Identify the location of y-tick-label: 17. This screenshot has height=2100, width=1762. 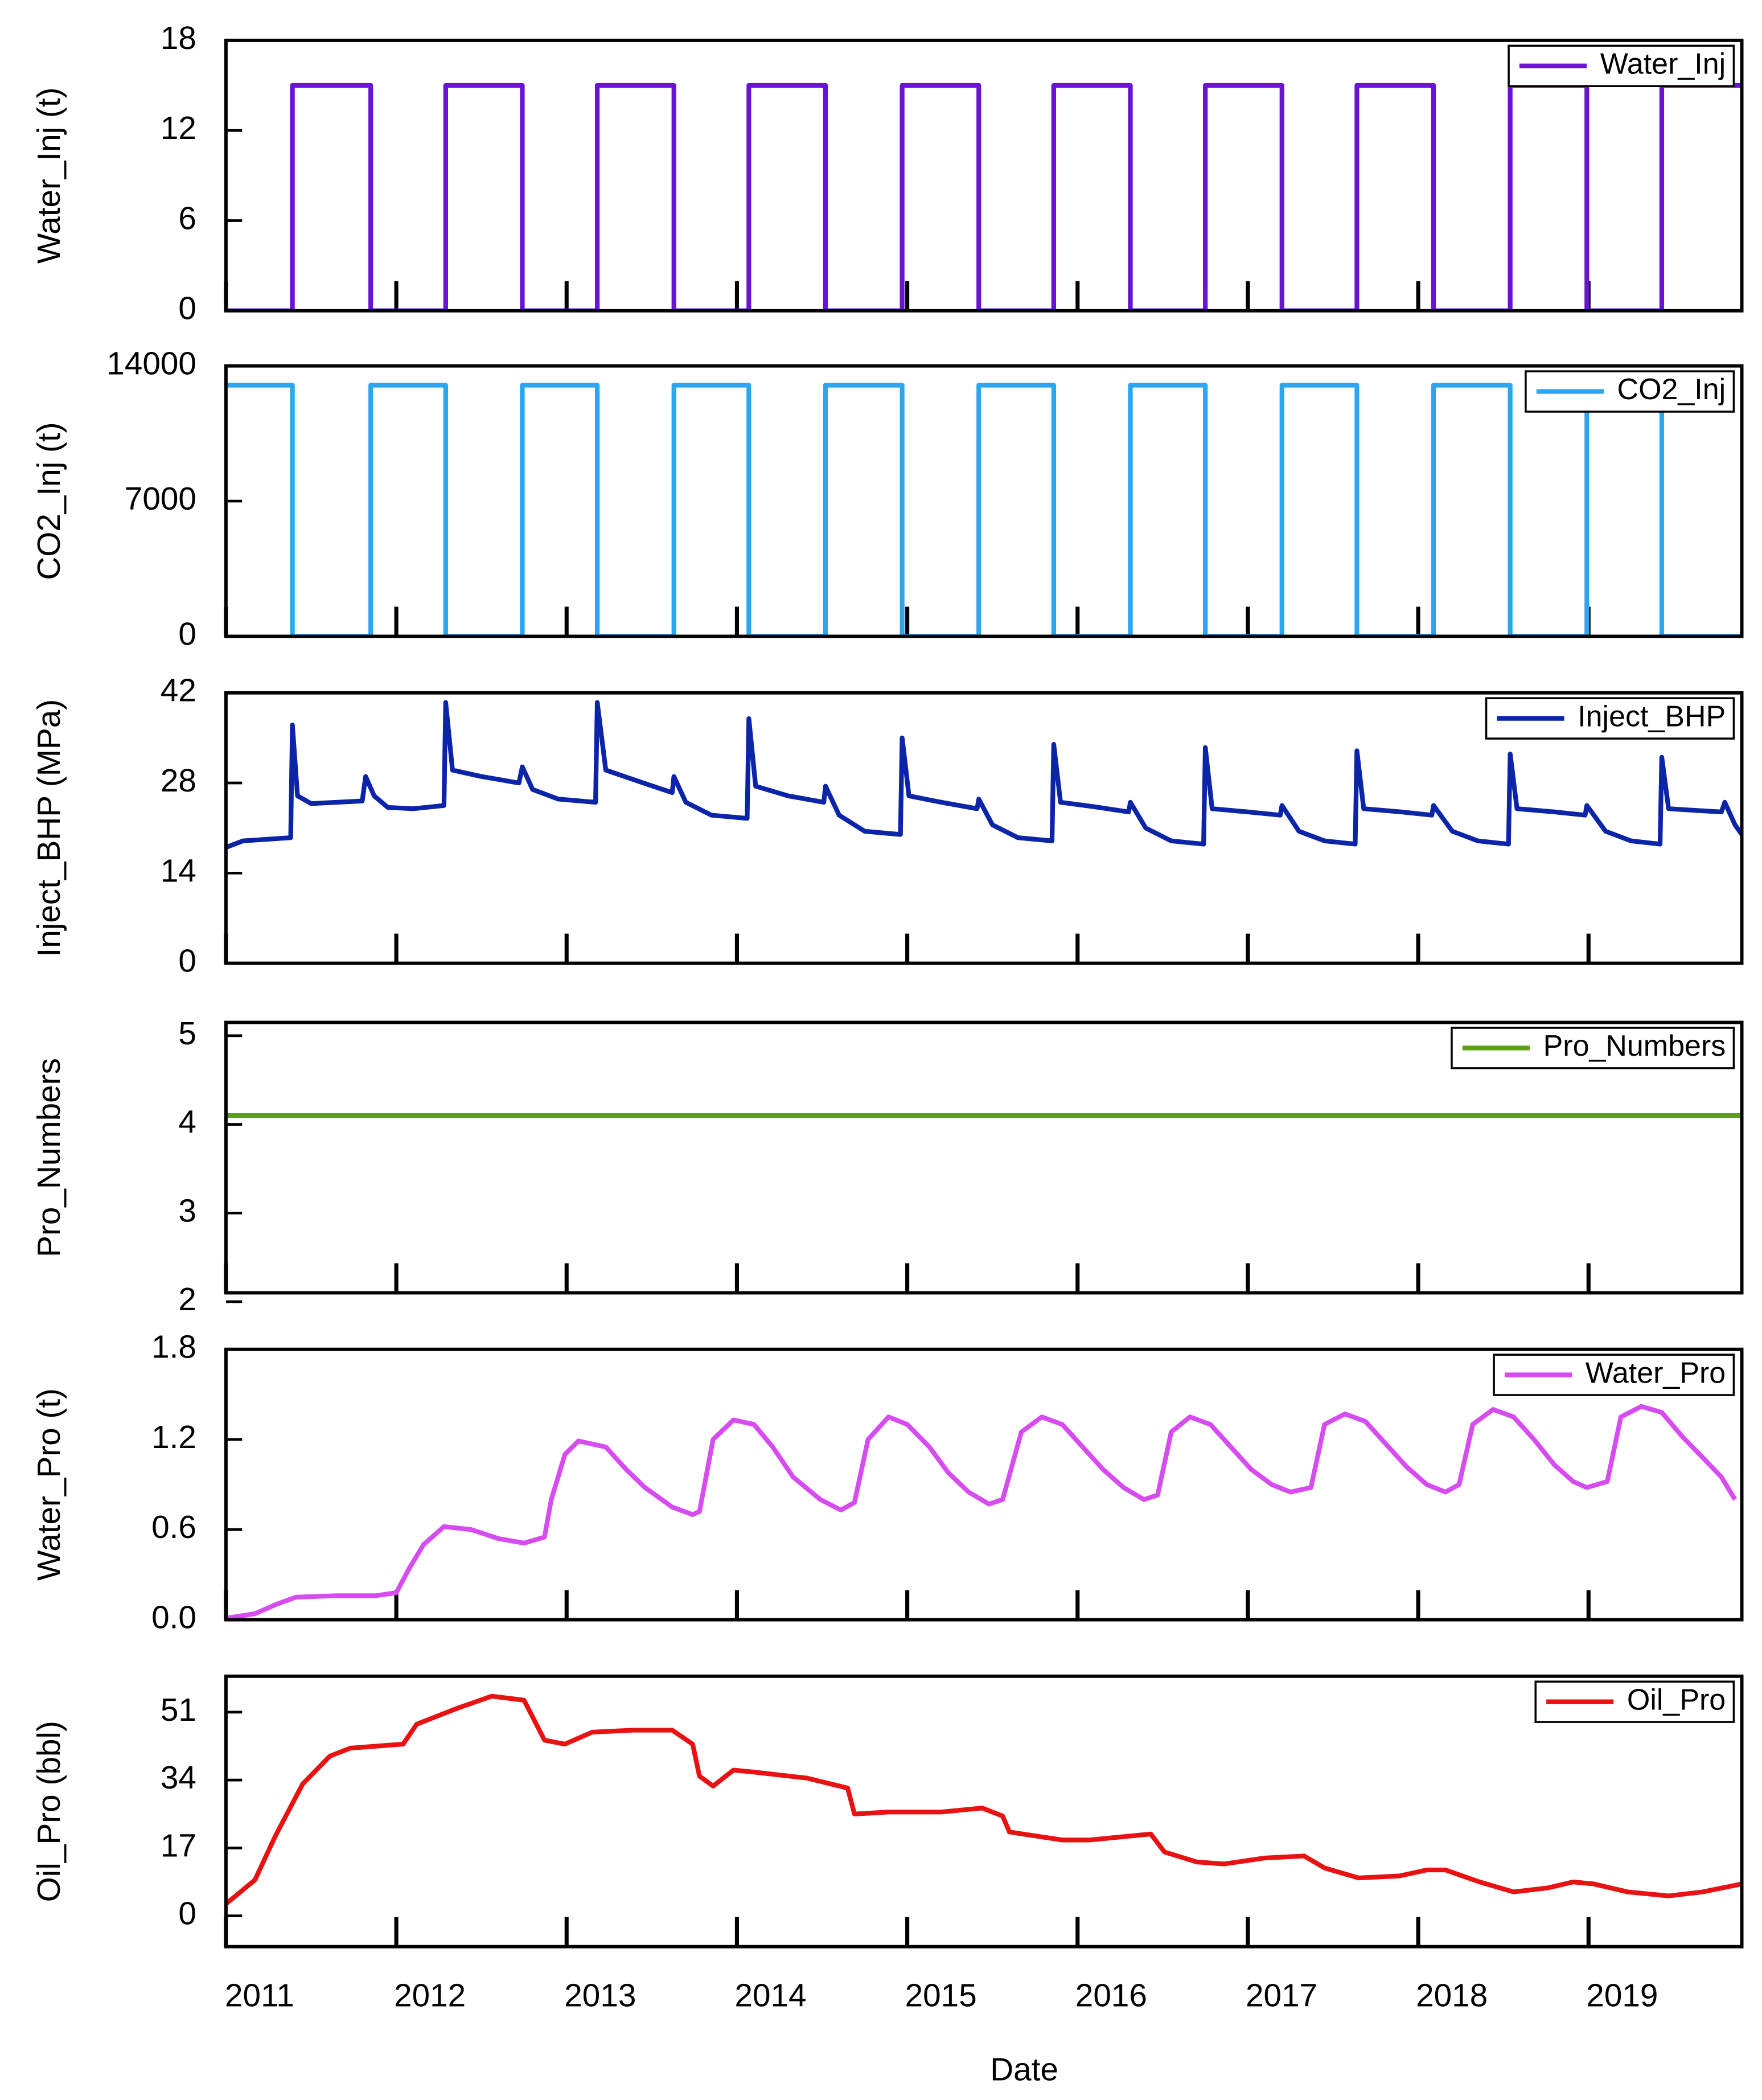
(178, 1846).